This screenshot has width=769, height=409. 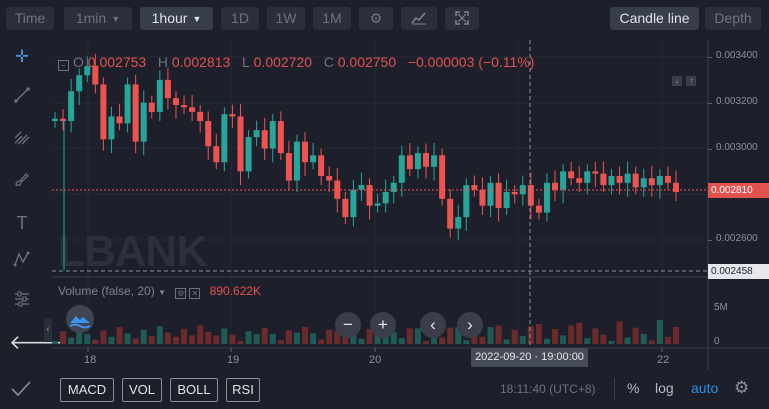 I want to click on scroll-right-button: ›, so click(x=470, y=325).